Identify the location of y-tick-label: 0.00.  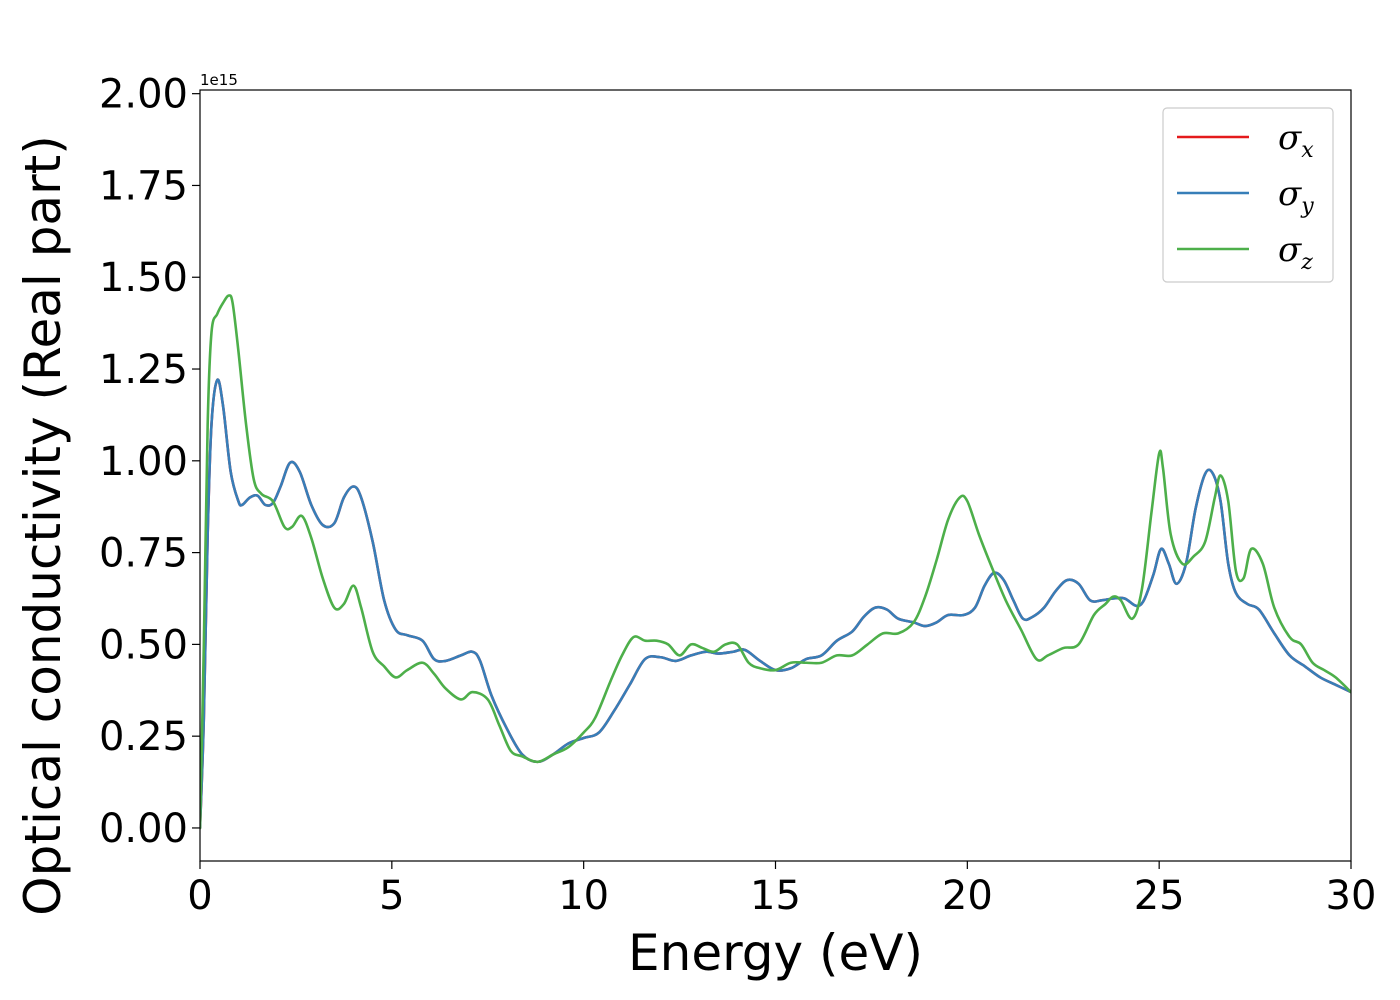
(143, 829).